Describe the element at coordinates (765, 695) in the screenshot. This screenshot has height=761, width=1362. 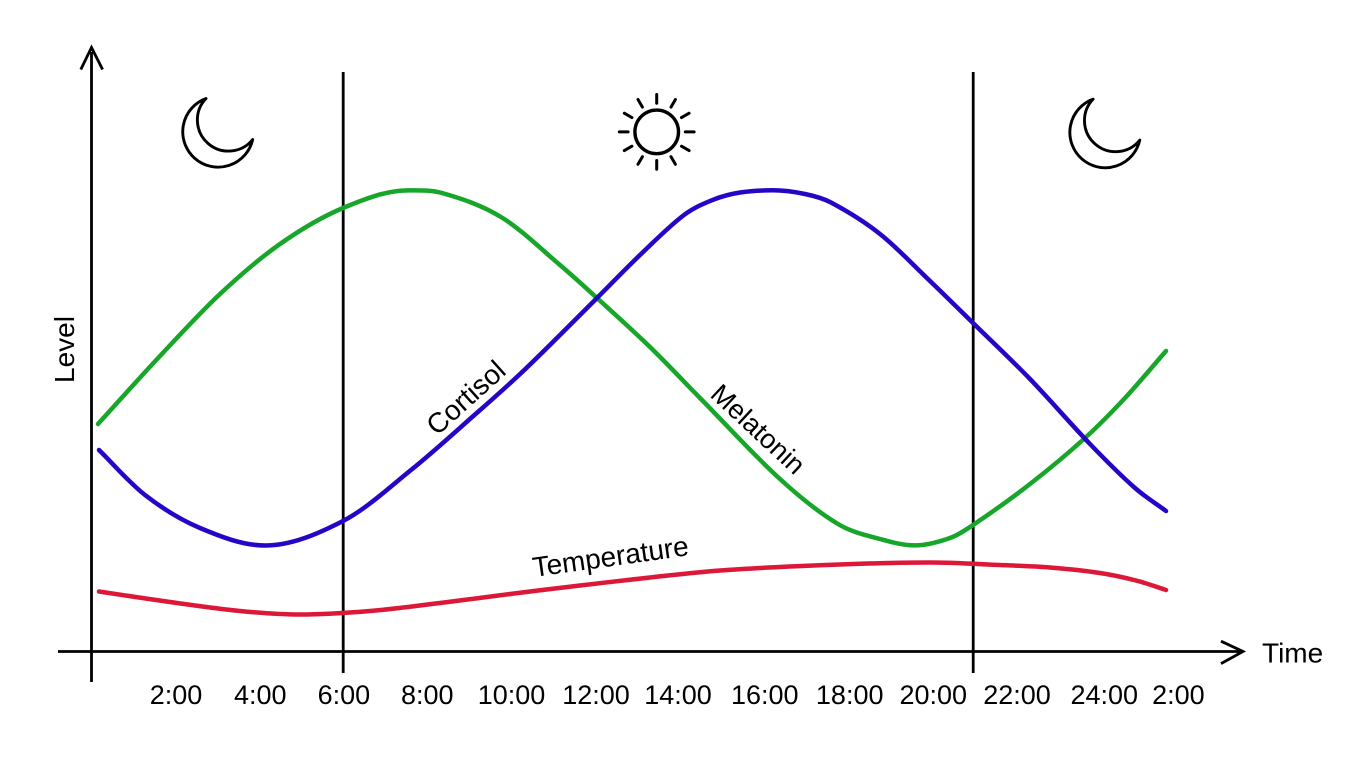
I see `svg-text: 16:00` at that location.